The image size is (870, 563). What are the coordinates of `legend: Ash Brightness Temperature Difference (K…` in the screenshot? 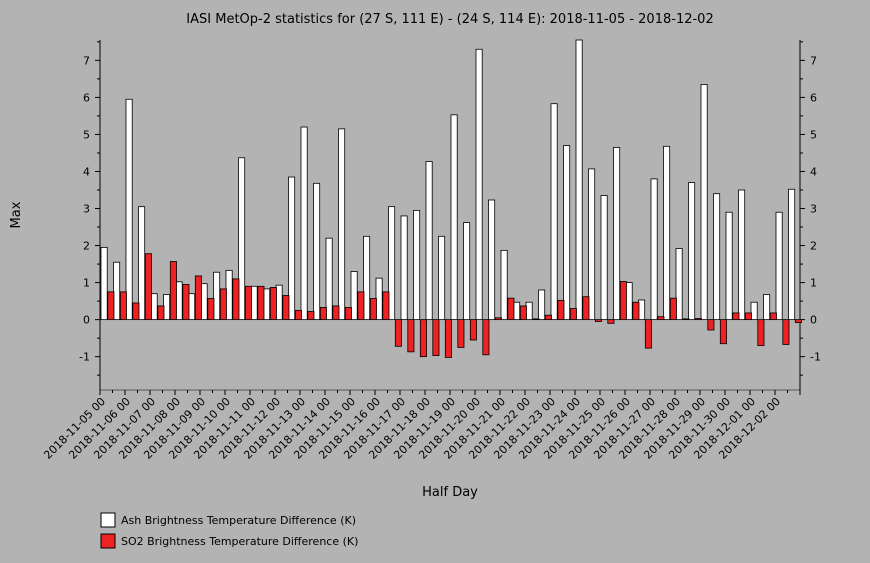 It's located at (229, 530).